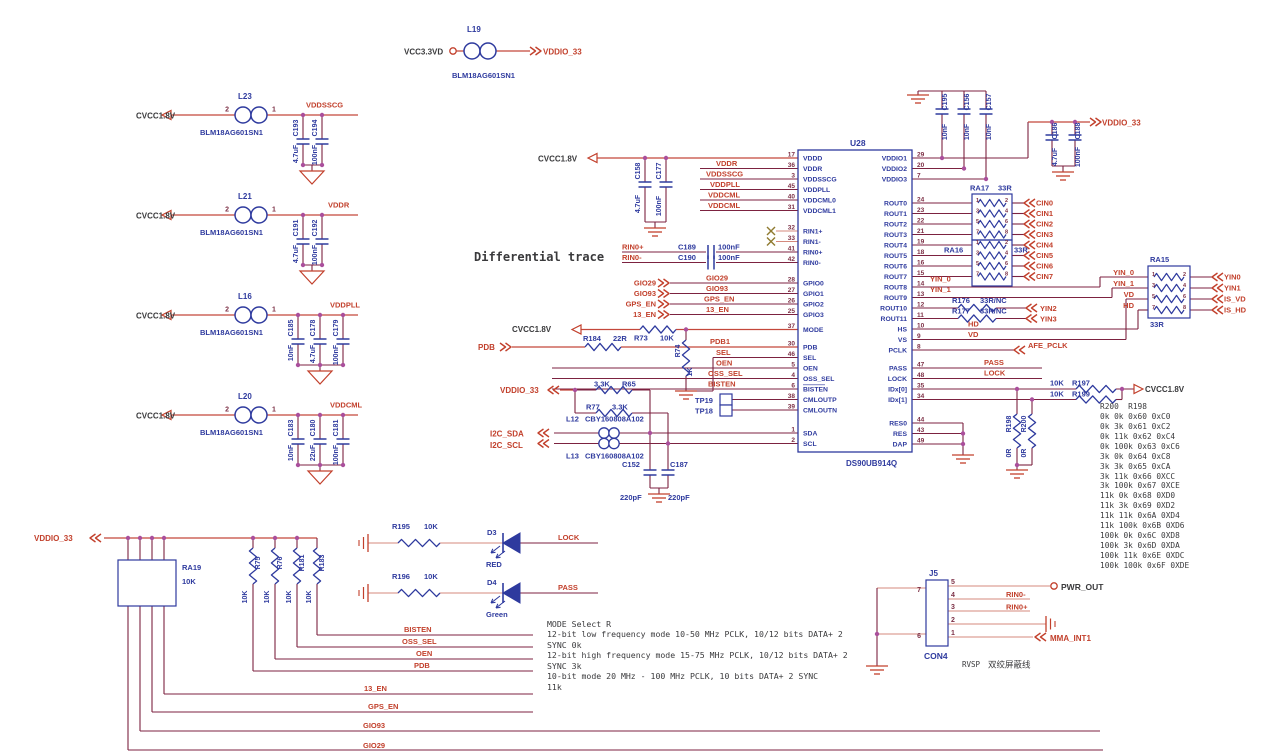 Image resolution: width=1288 pixels, height=756 pixels. What do you see at coordinates (336, 428) in the screenshot?
I see `ref-c181: C181` at bounding box center [336, 428].